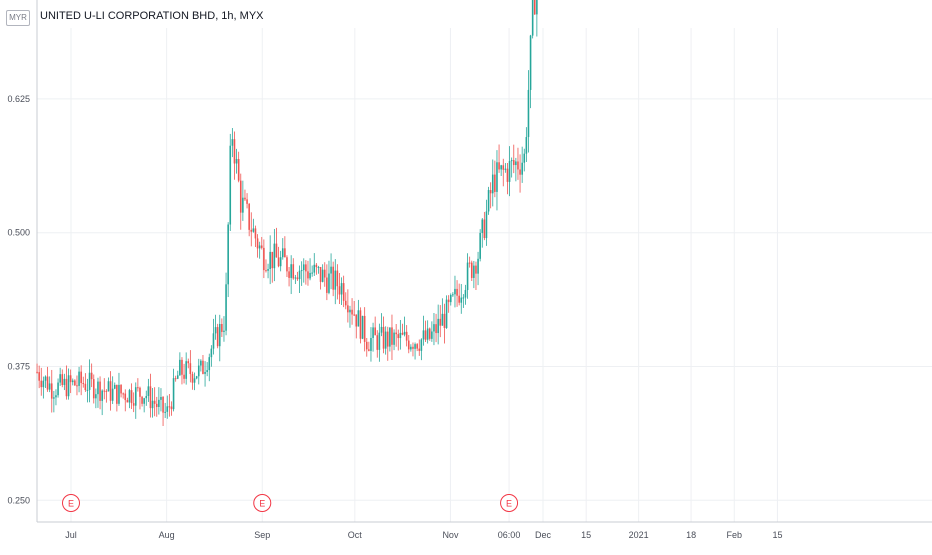 This screenshot has width=932, height=555. What do you see at coordinates (18, 367) in the screenshot?
I see `y-tick-label: 0.375` at bounding box center [18, 367].